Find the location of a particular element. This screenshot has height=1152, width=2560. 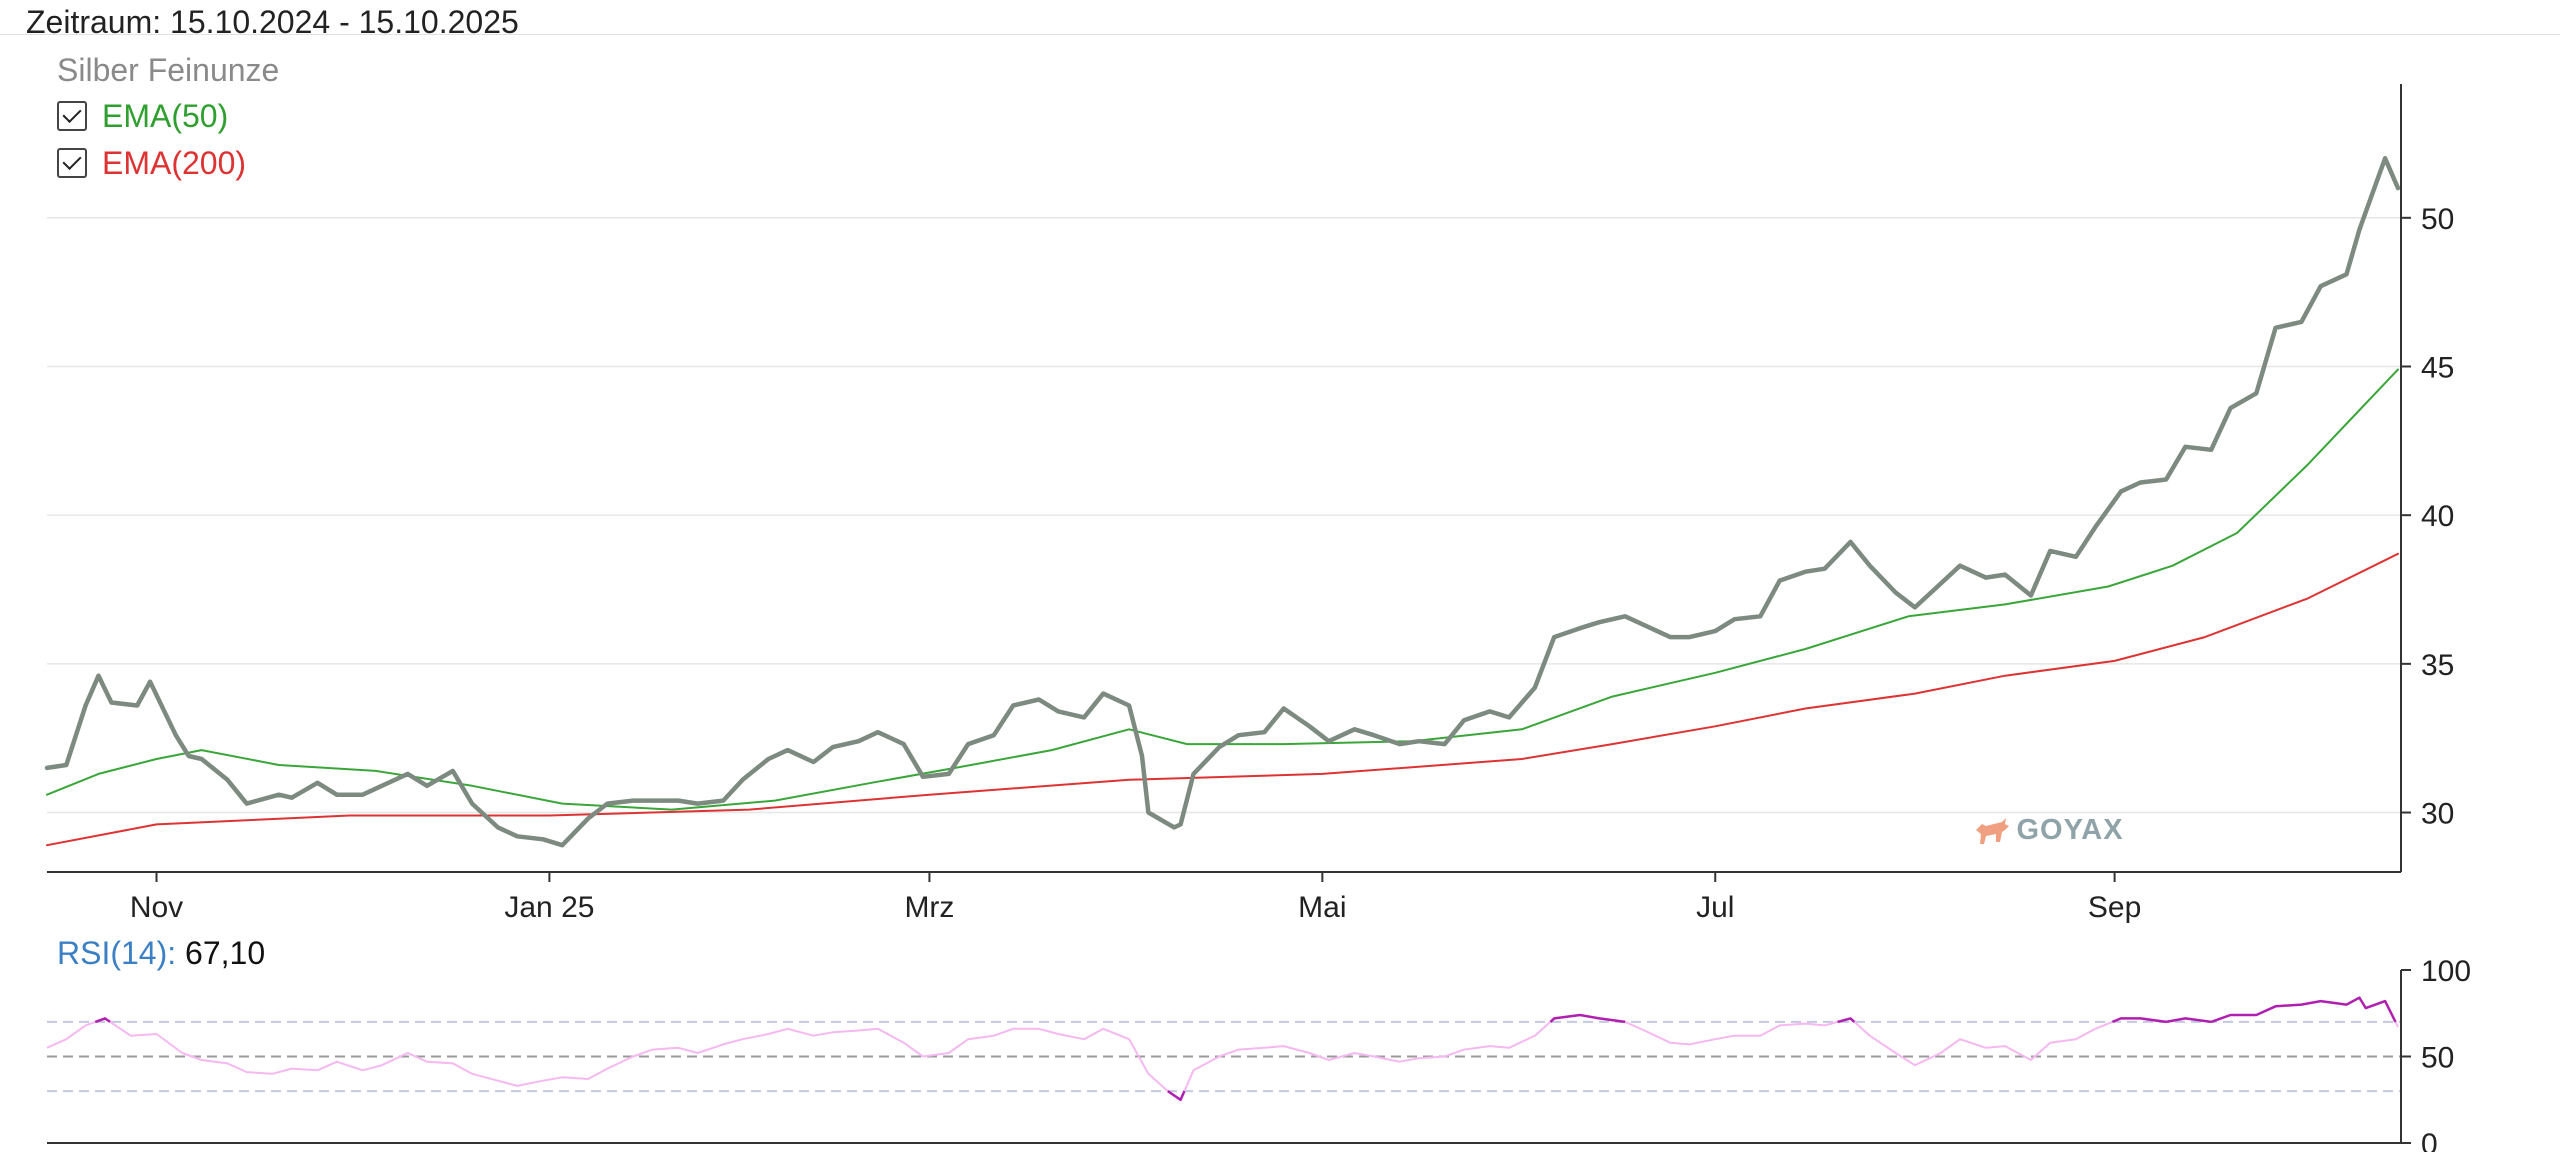

rsi-colon: : is located at coordinates (172, 953).